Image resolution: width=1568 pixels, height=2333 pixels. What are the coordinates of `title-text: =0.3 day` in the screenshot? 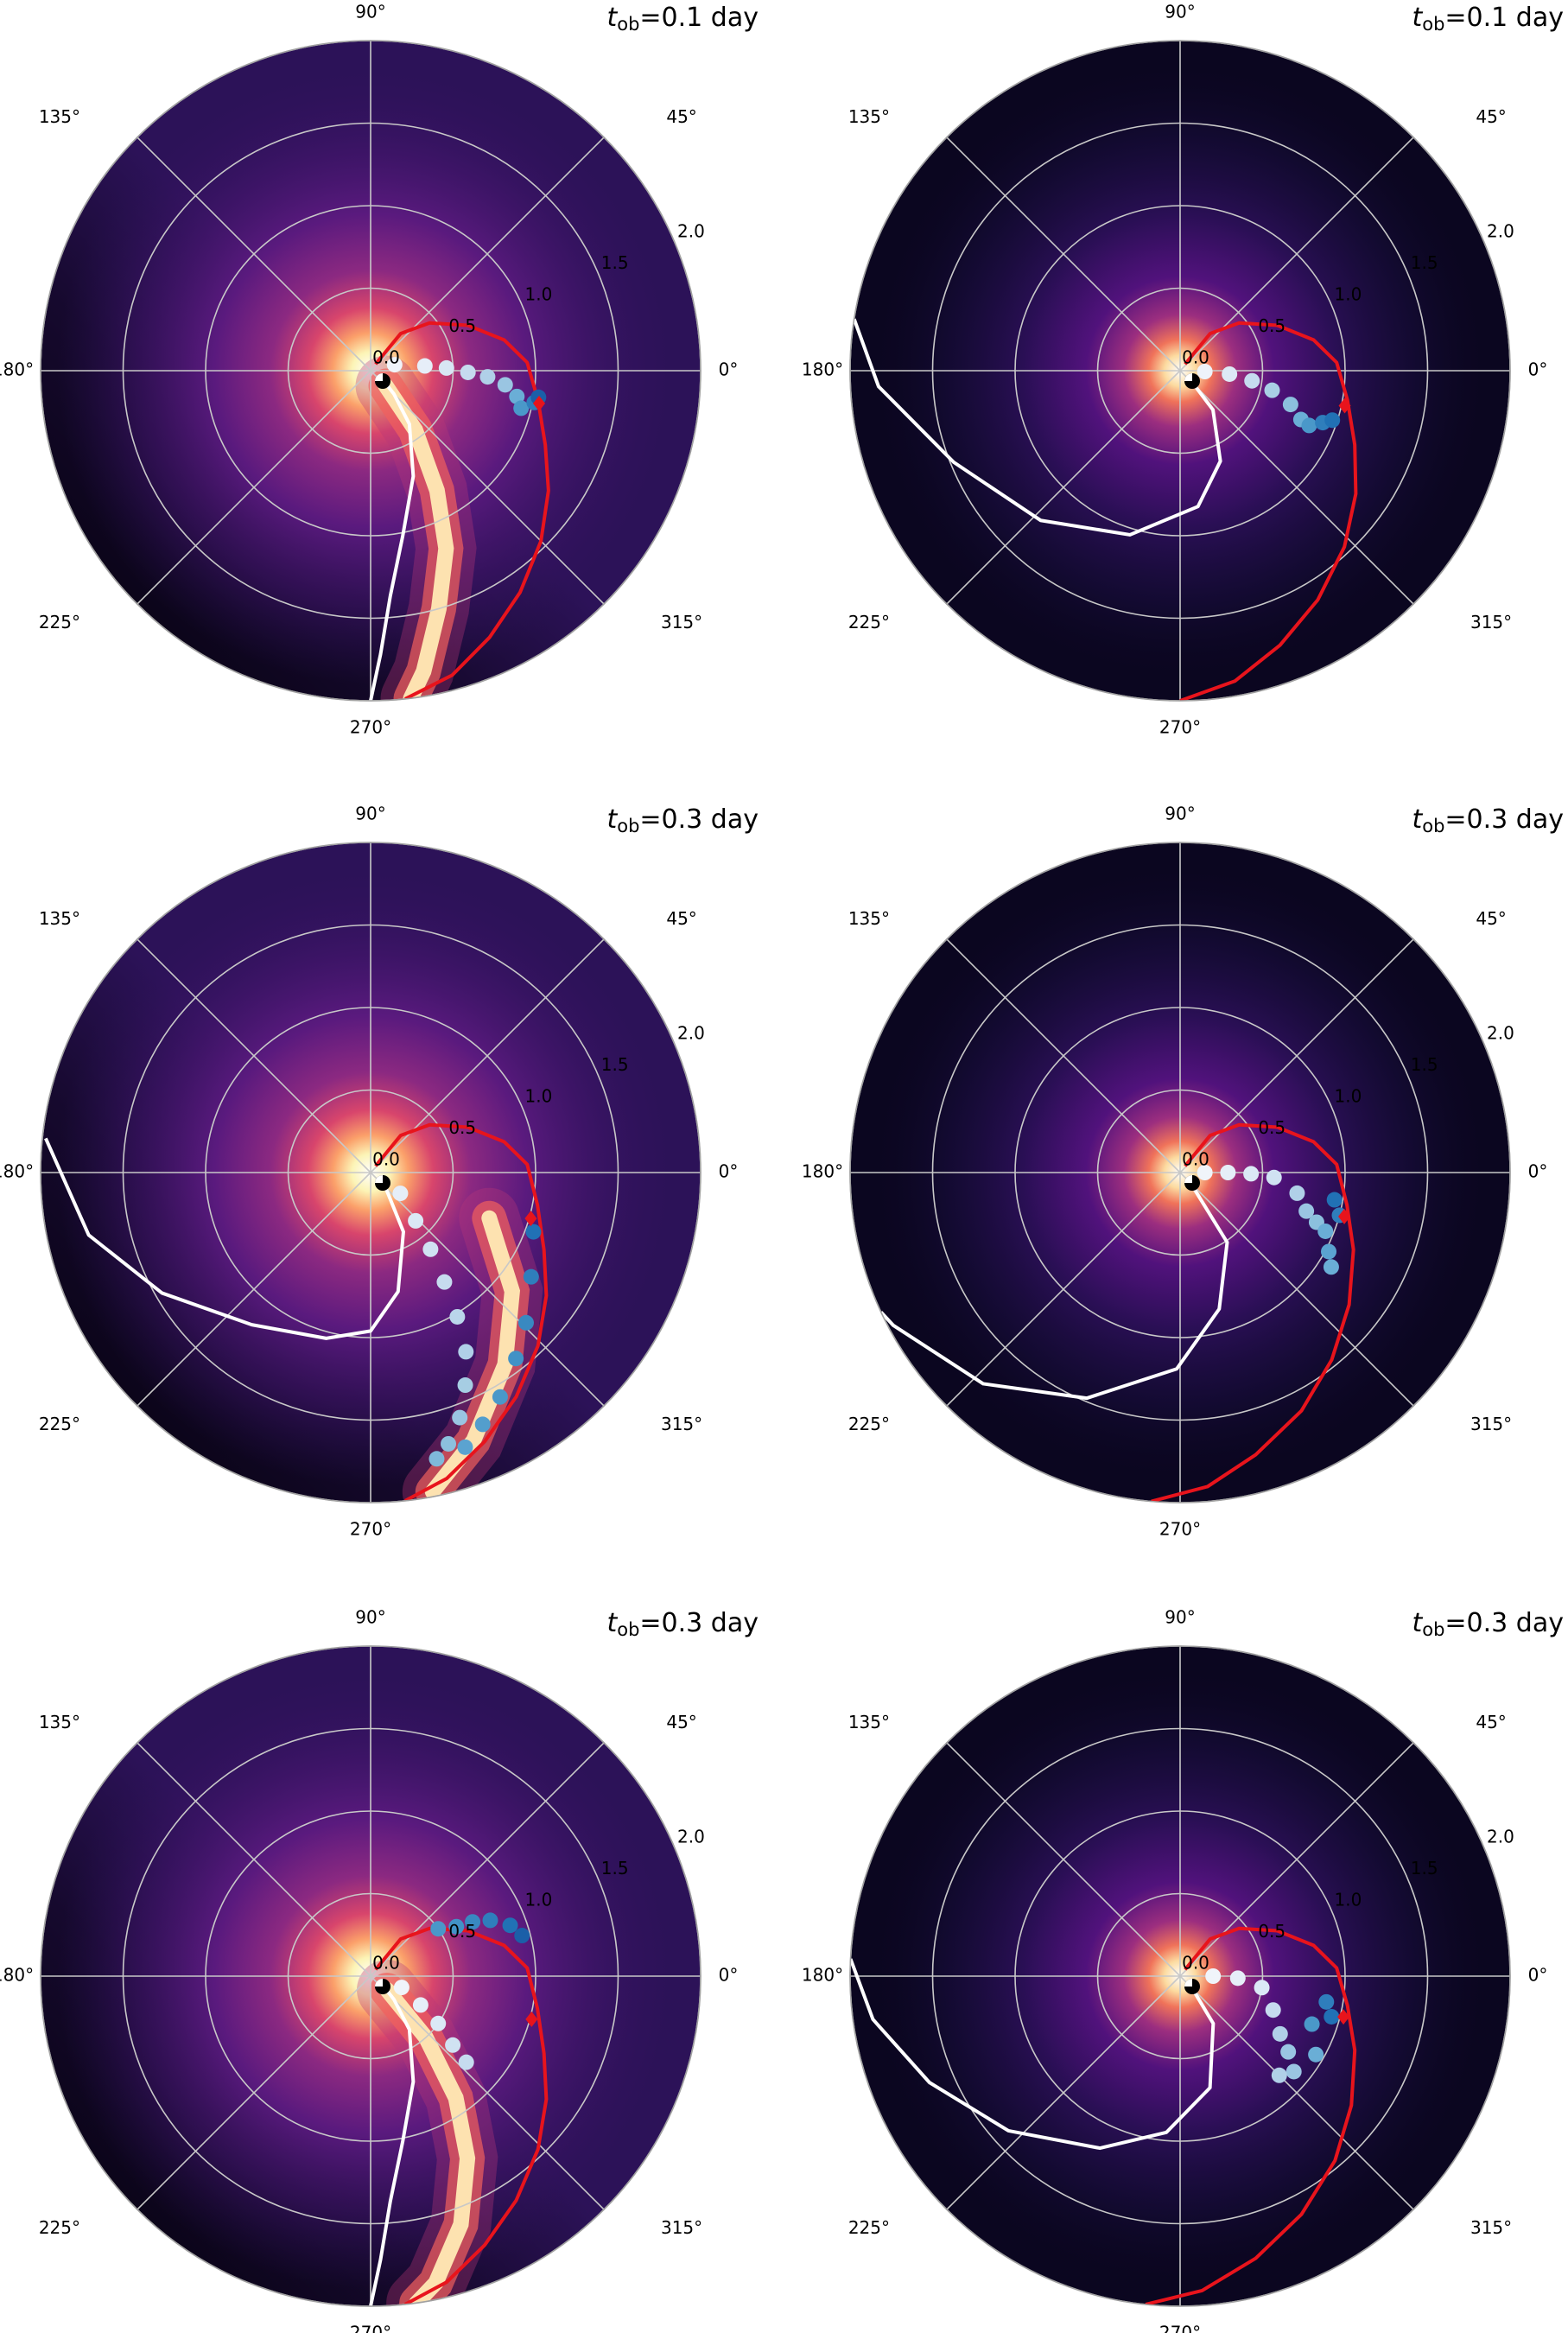 It's located at (699, 819).